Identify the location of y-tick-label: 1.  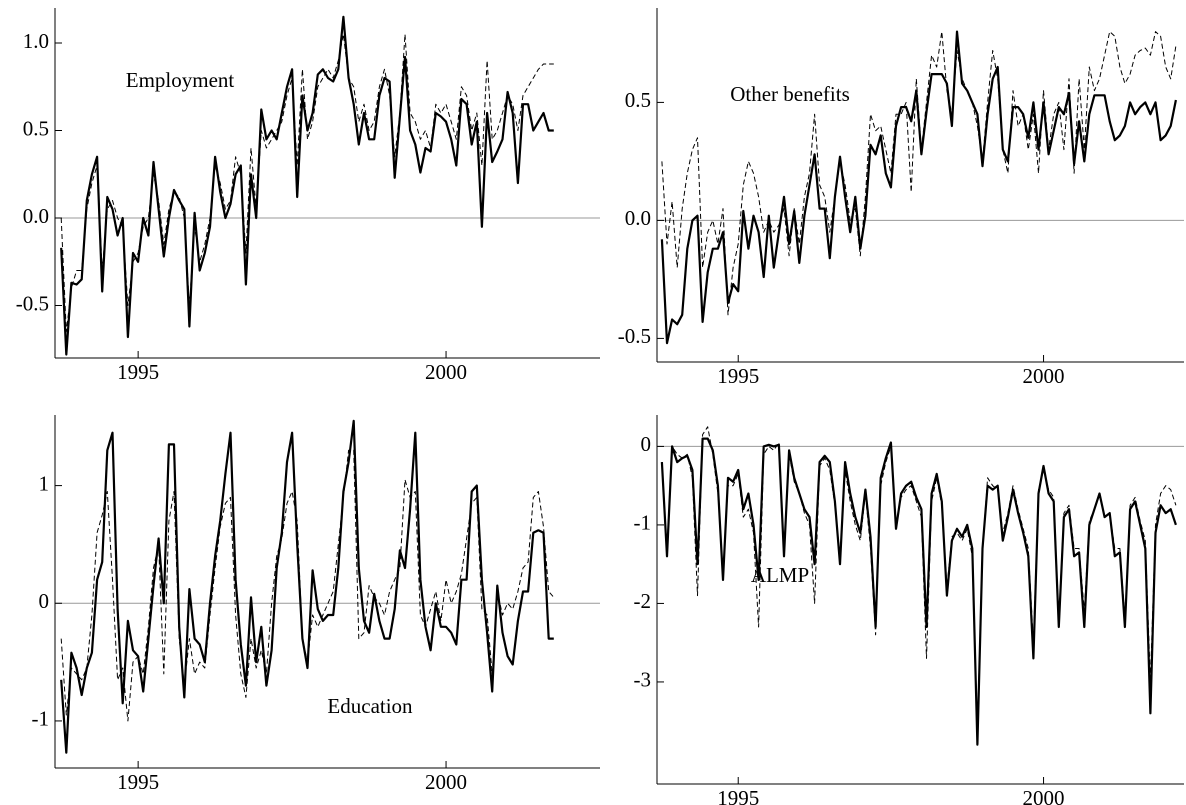
(44, 483).